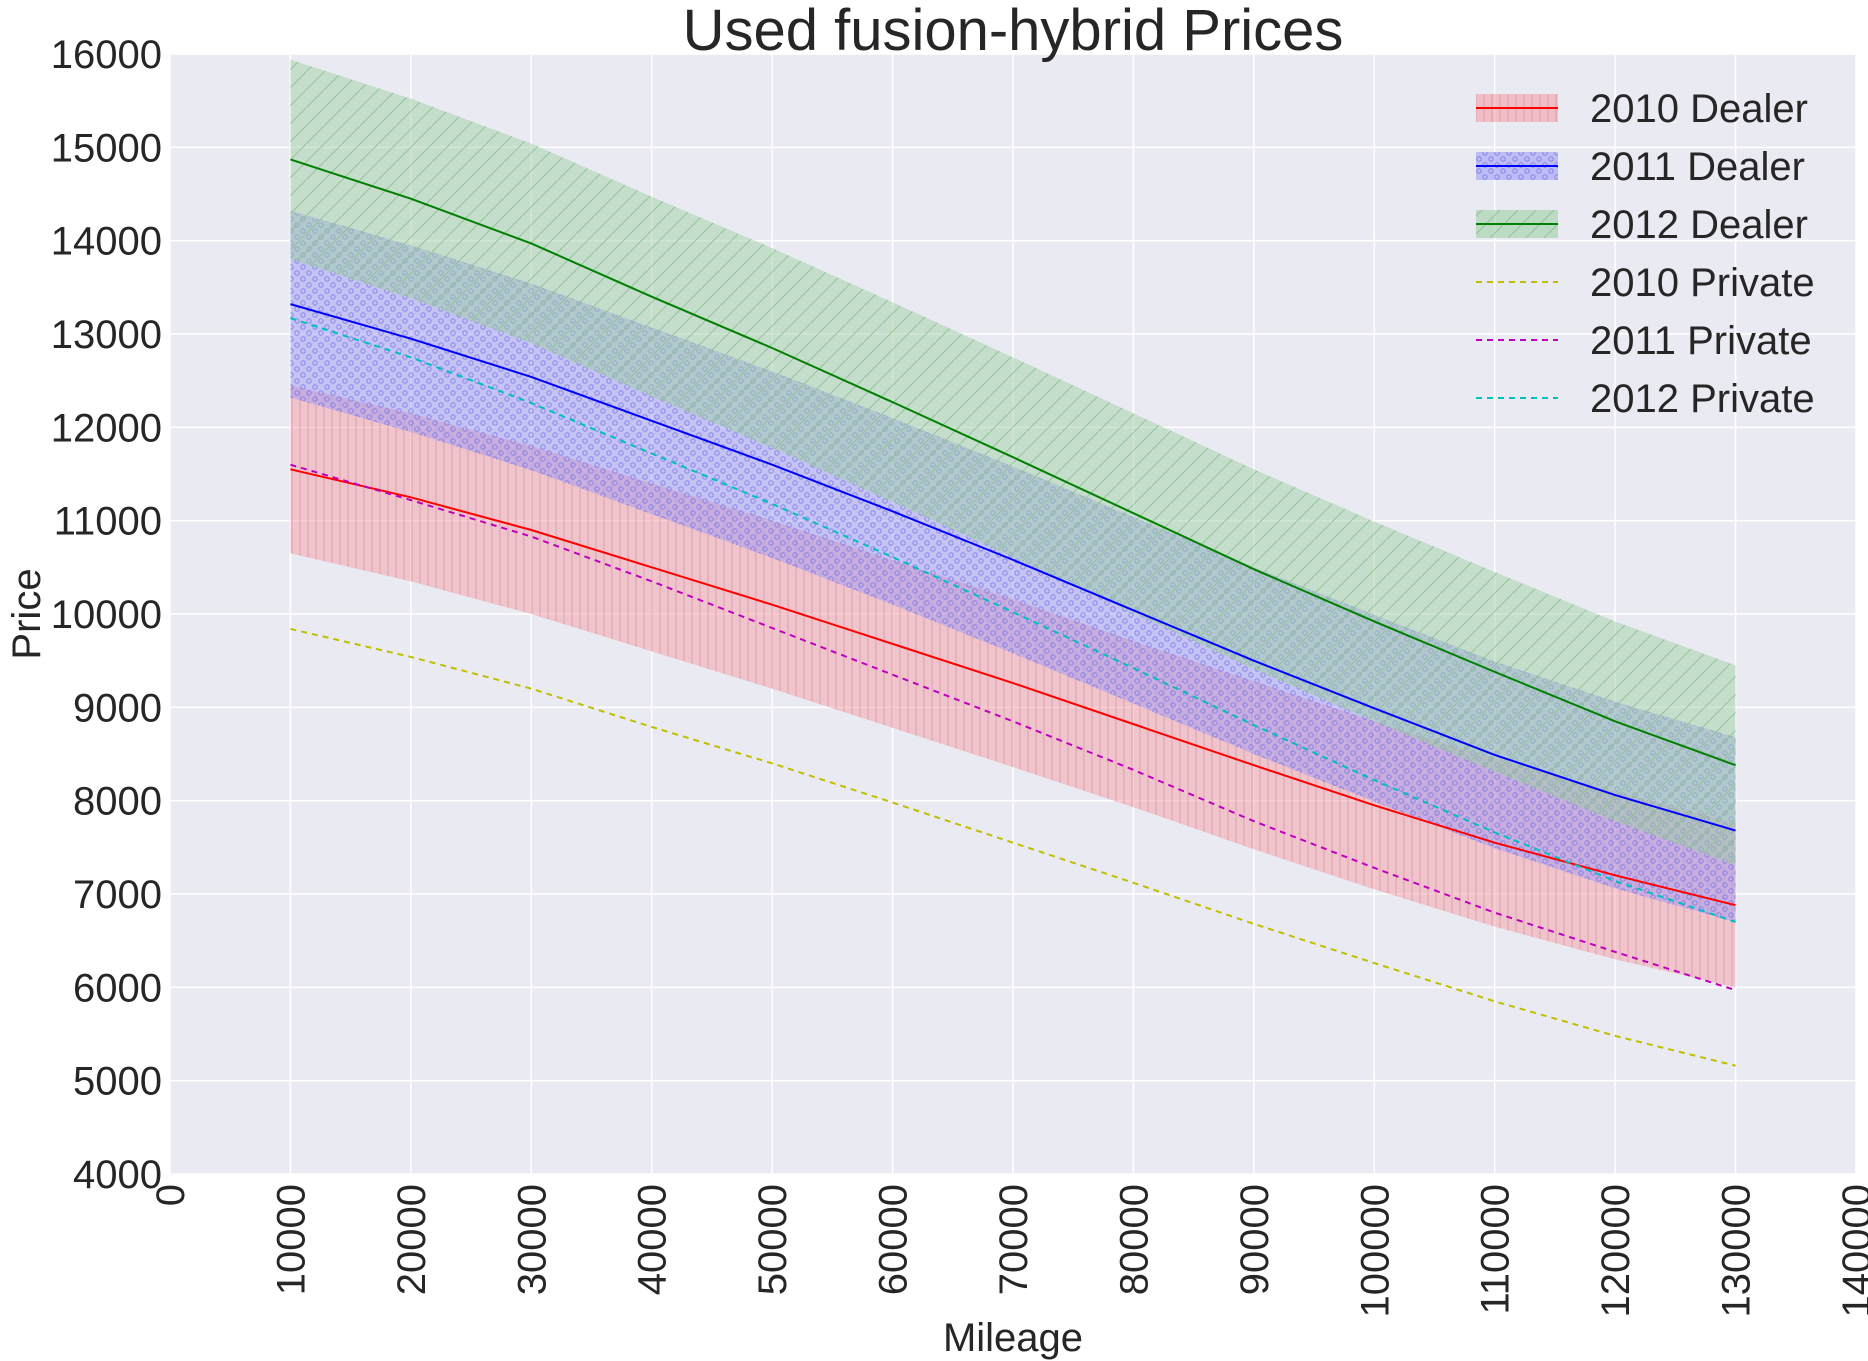 The height and width of the screenshot is (1361, 1868). I want to click on x-tick-label: 20000, so click(412, 1239).